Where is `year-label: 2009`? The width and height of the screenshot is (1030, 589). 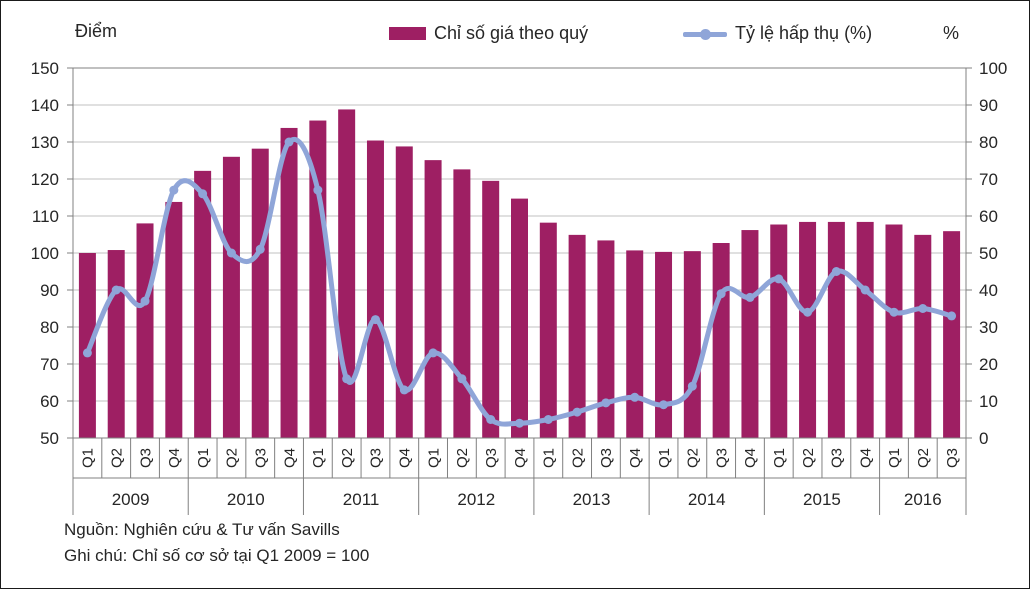
year-label: 2009 is located at coordinates (131, 499).